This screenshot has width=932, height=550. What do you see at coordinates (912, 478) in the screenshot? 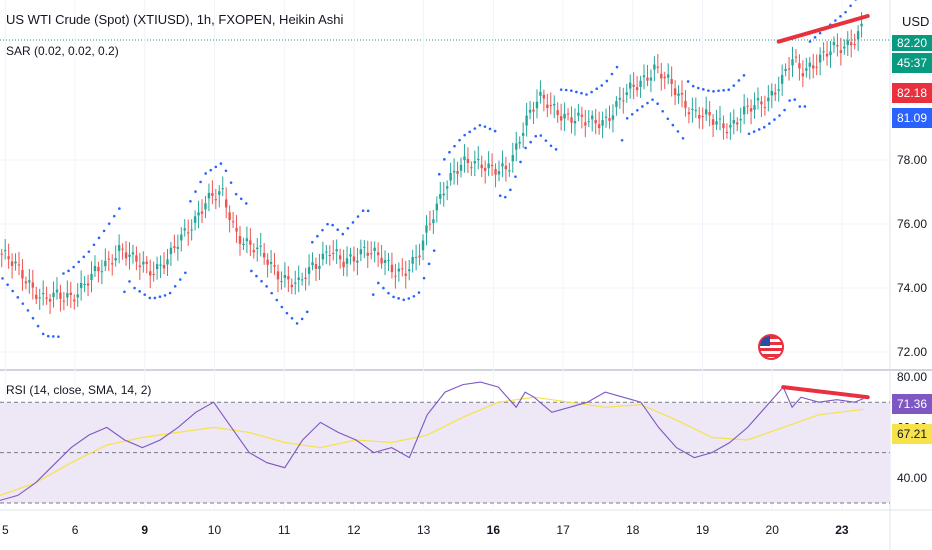
I see `rsi-tick-label: 40.00` at bounding box center [912, 478].